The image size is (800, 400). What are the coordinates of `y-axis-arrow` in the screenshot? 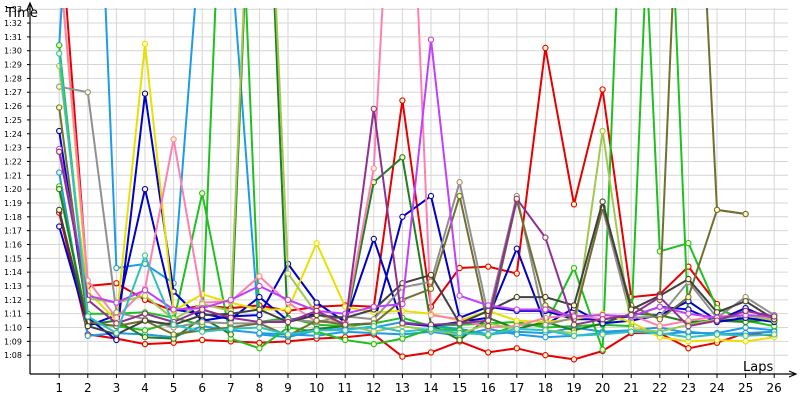 It's located at (30, 6).